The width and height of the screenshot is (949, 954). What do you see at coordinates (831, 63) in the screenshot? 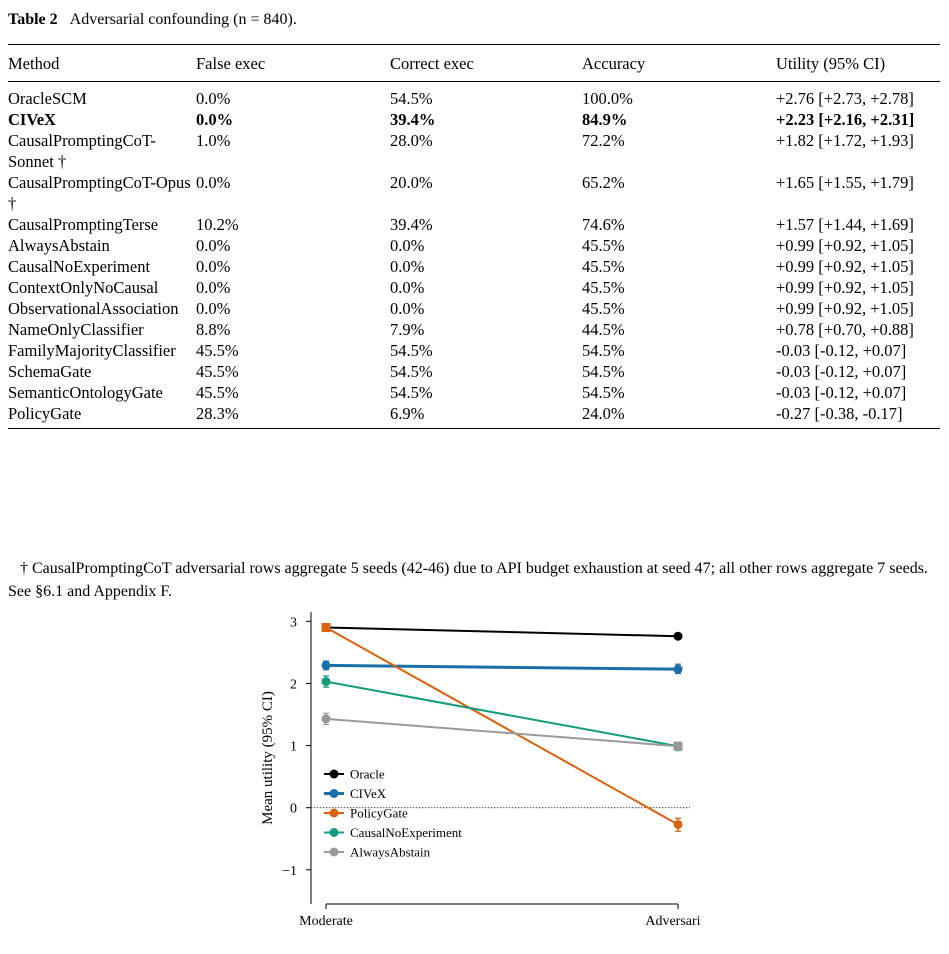
I see `column-header-utility: Utility (95% CI)` at bounding box center [831, 63].